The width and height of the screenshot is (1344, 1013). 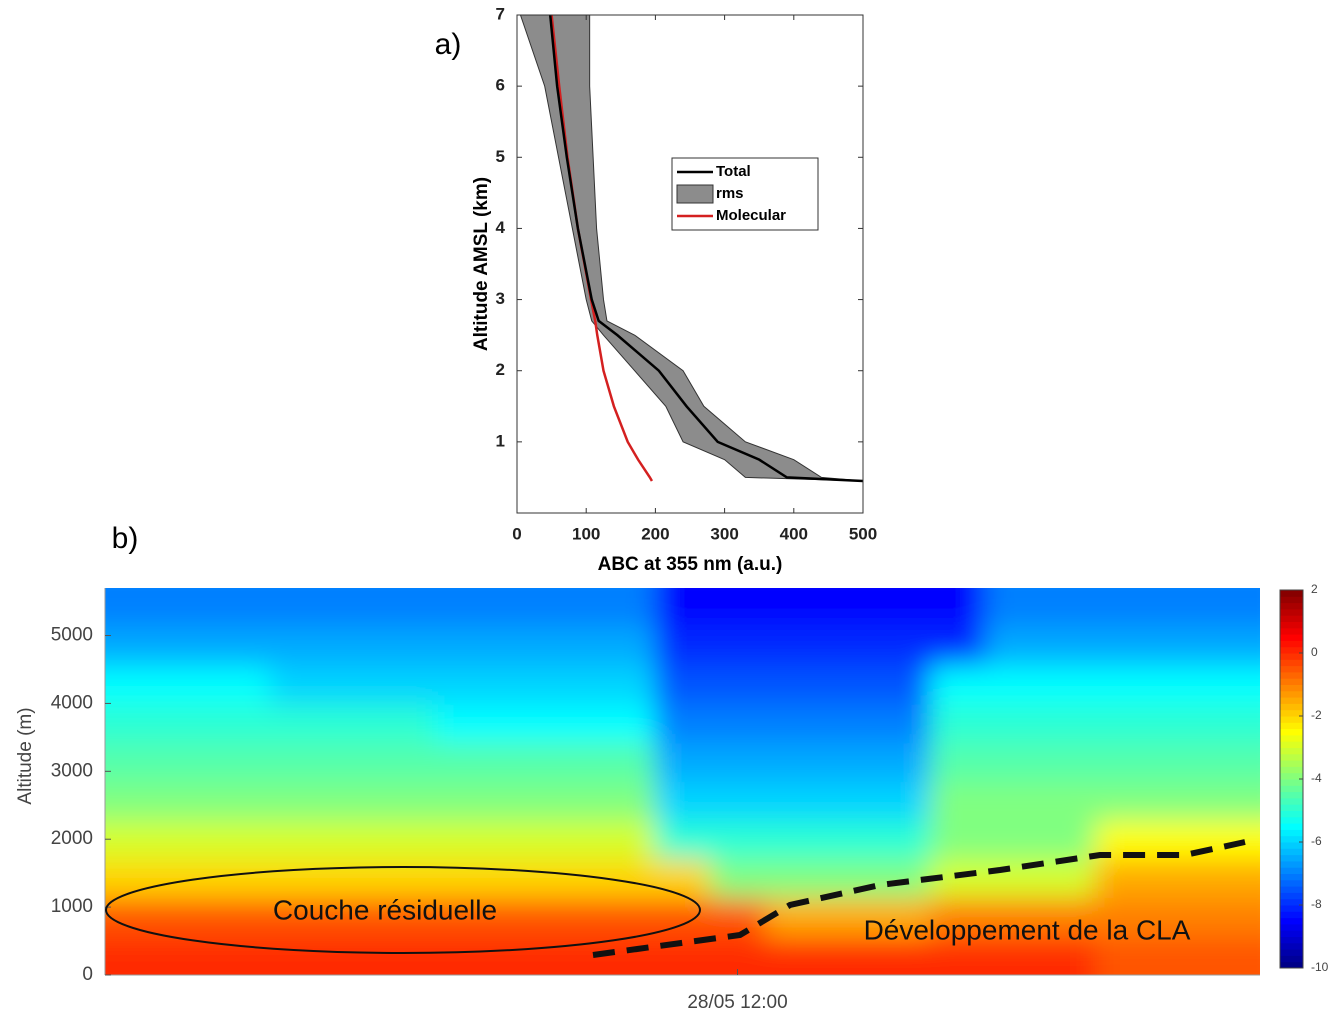 What do you see at coordinates (690, 564) in the screenshot?
I see `x-axis-label: ABC at 355 nm (a.u.)` at bounding box center [690, 564].